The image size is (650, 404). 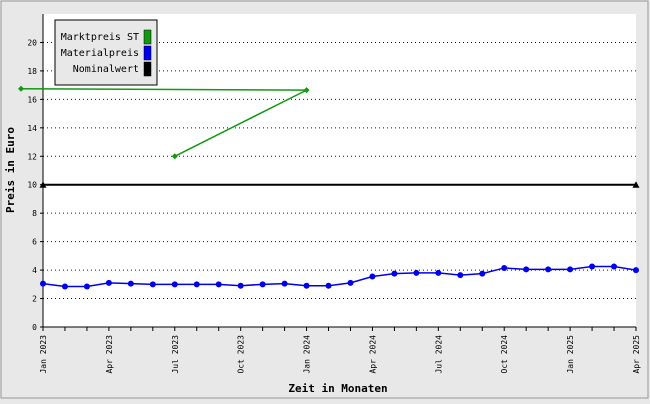 I want to click on x-tick-label: Jul 2023, so click(x=175, y=354).